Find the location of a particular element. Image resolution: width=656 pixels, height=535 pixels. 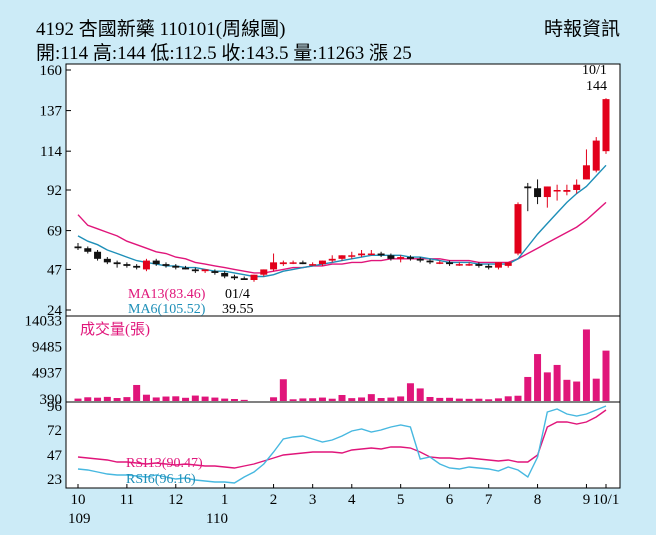

quote-summary: 開:114 高:144 低:112.5 收:143.5 量:11263 漲 25 is located at coordinates (224, 53).